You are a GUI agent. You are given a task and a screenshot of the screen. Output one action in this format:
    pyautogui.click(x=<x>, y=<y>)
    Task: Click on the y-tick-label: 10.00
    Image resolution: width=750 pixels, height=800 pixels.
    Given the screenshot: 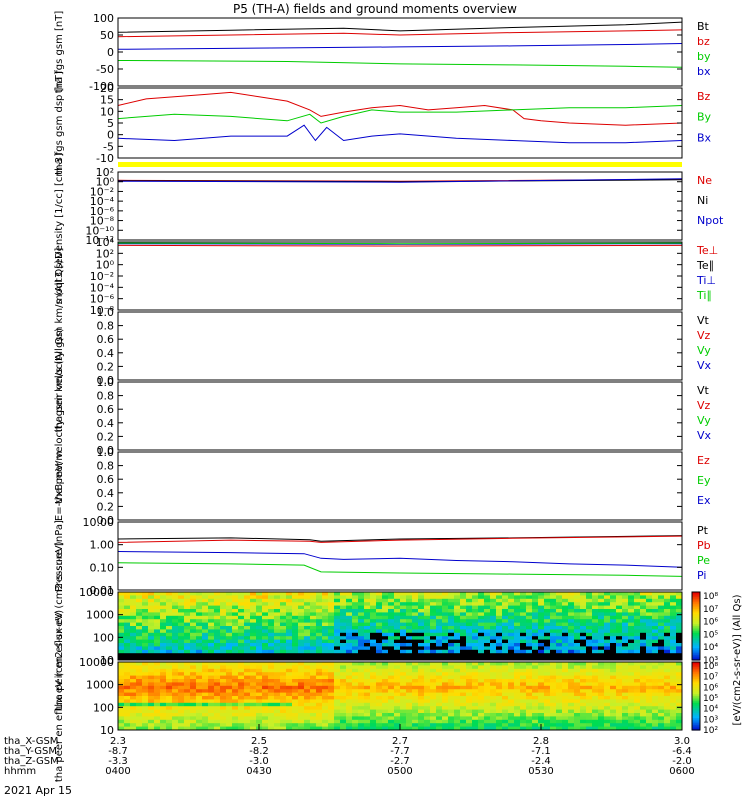 What is the action you would take?
    pyautogui.click(x=99, y=522)
    